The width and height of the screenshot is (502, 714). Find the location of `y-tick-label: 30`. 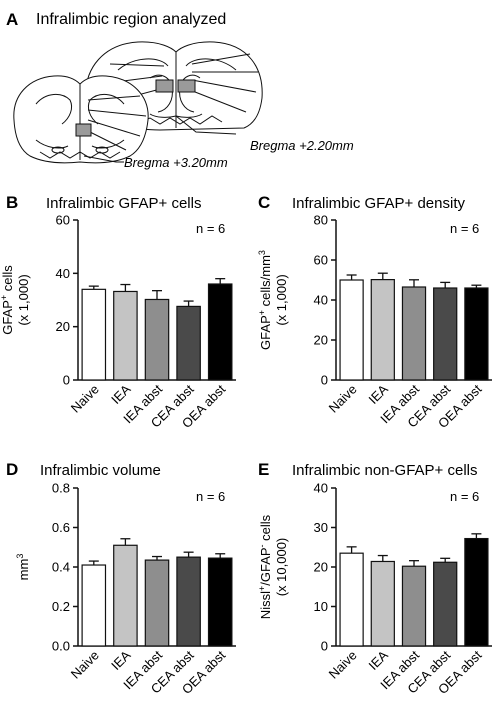

y-tick-label: 30 is located at coordinates (321, 527).